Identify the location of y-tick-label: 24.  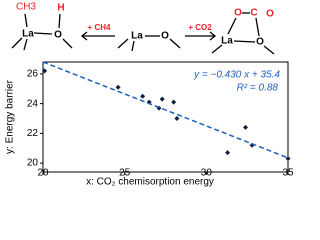
(33, 103).